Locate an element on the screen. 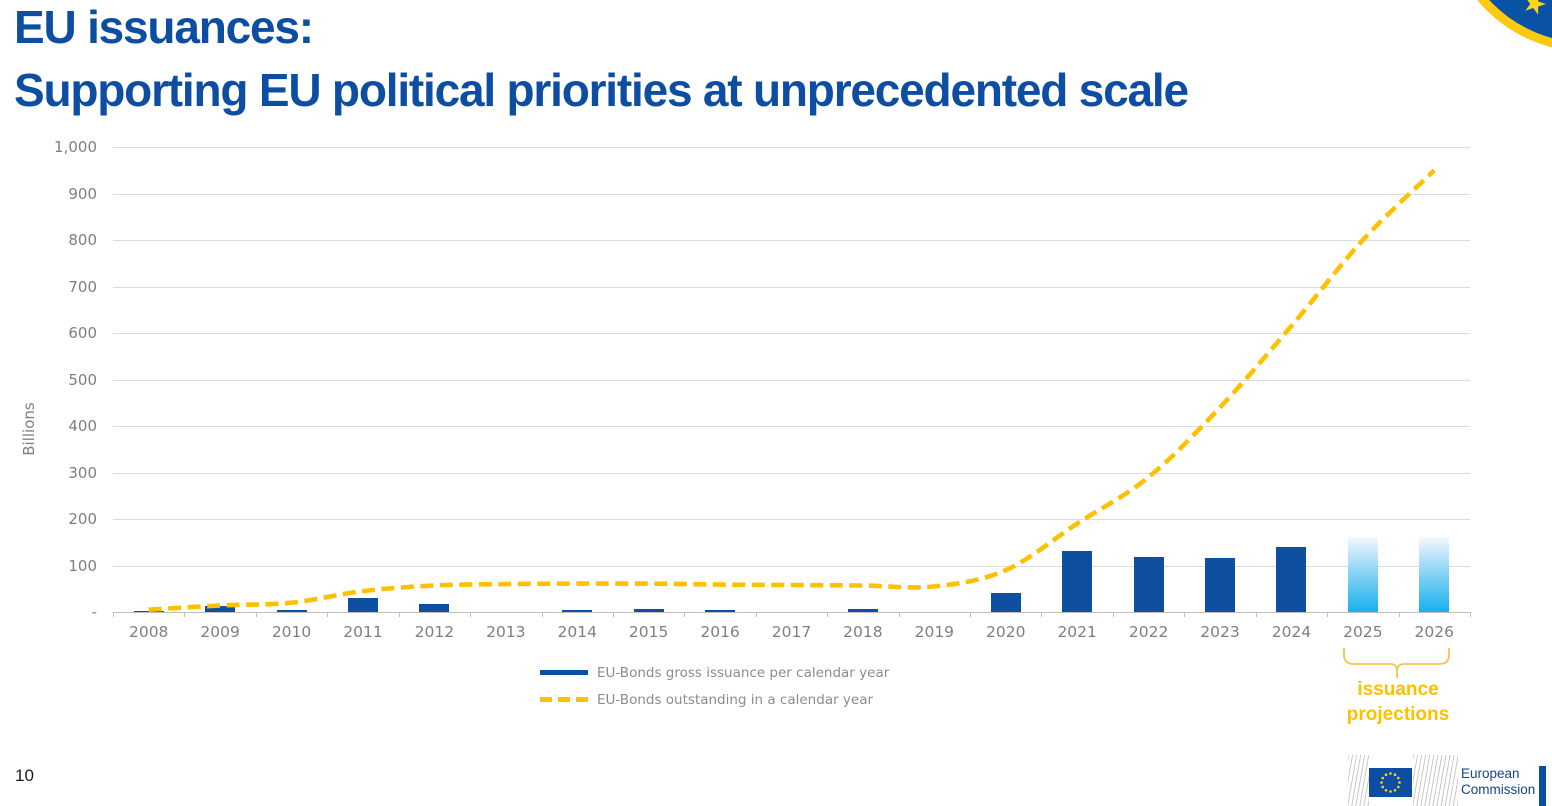 The height and width of the screenshot is (806, 1552). x-tick-label: 2022 is located at coordinates (1148, 632).